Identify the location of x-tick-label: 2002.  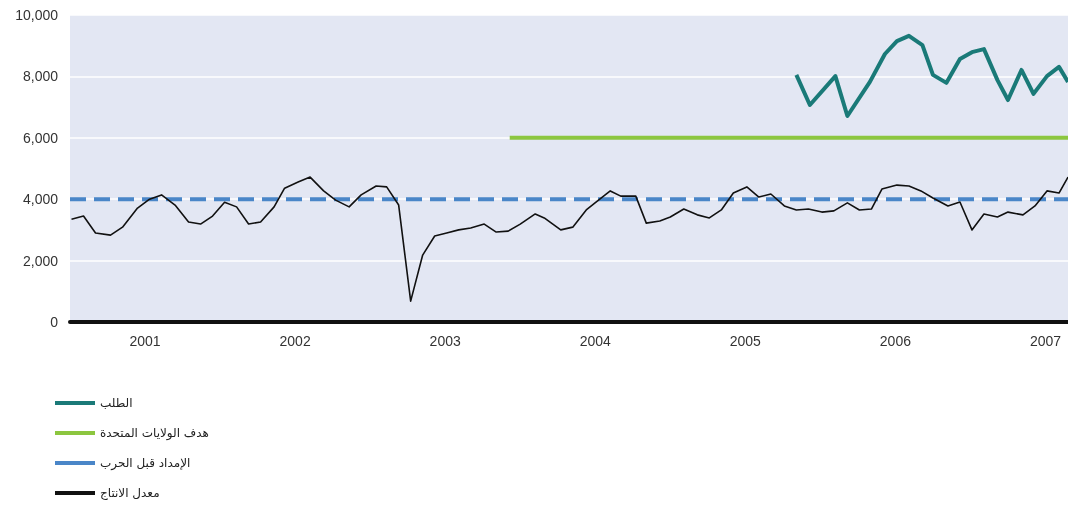
(295, 341).